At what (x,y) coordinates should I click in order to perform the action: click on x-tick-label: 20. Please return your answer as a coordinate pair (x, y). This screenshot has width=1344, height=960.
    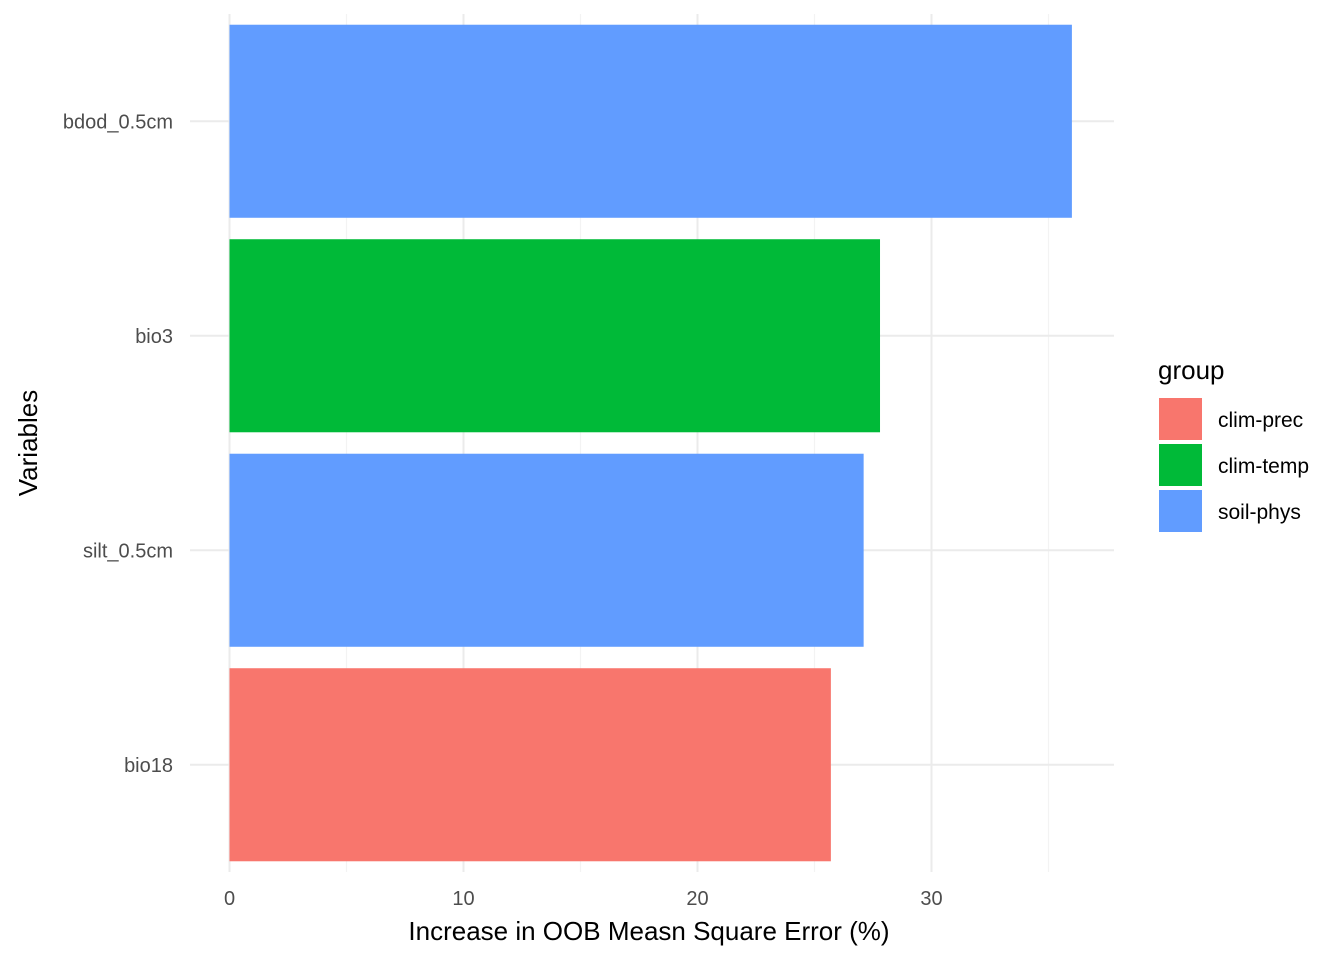
    Looking at the image, I should click on (697, 899).